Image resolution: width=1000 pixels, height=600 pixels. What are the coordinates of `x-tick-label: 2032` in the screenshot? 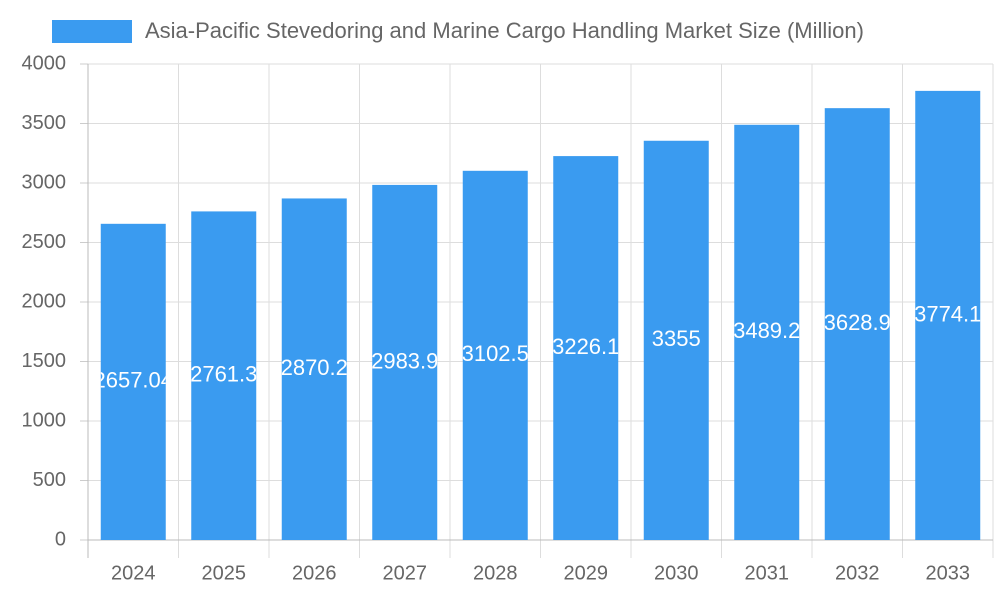 It's located at (857, 573).